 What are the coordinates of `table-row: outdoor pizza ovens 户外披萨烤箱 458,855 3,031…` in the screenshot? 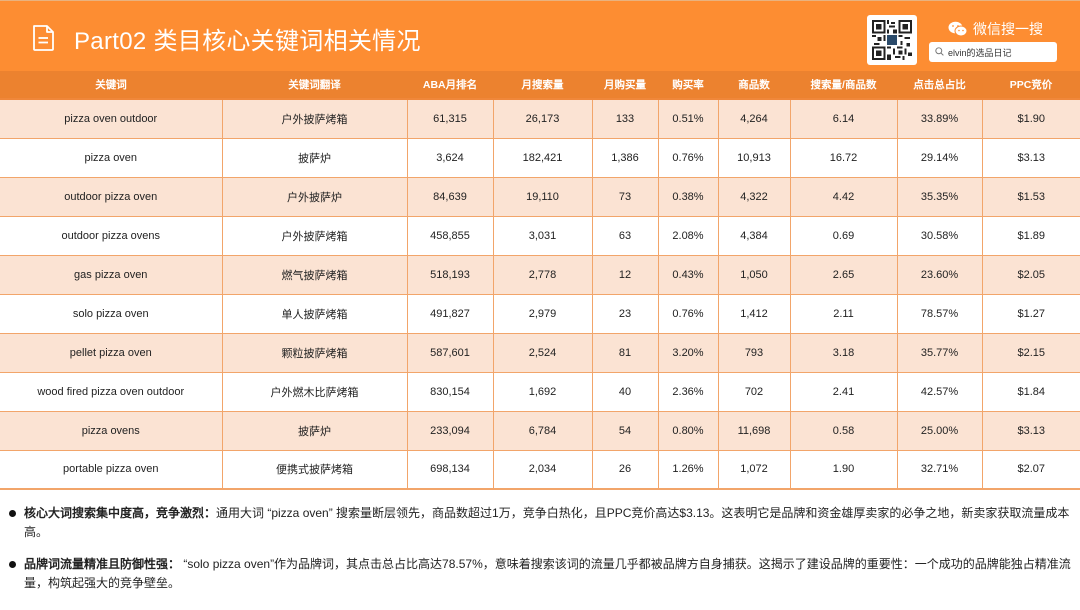 It's located at (540, 236).